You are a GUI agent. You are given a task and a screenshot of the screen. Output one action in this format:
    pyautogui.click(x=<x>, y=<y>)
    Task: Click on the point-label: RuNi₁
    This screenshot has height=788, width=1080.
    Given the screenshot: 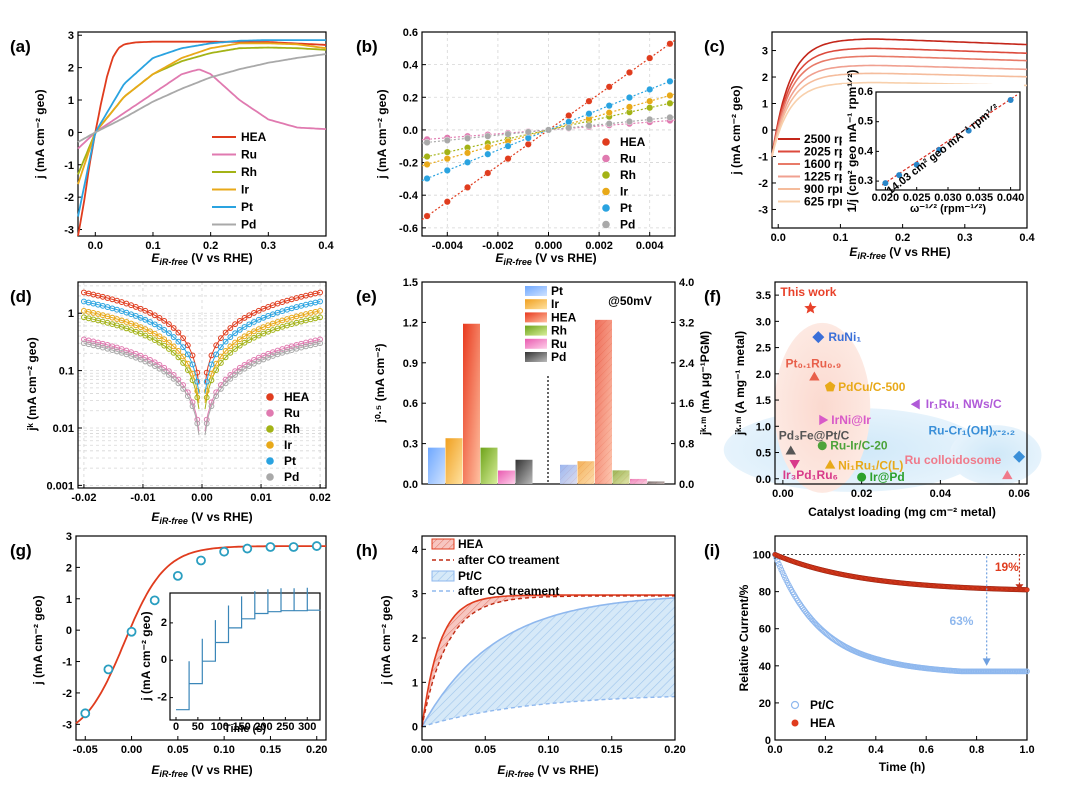 What is the action you would take?
    pyautogui.click(x=844, y=337)
    